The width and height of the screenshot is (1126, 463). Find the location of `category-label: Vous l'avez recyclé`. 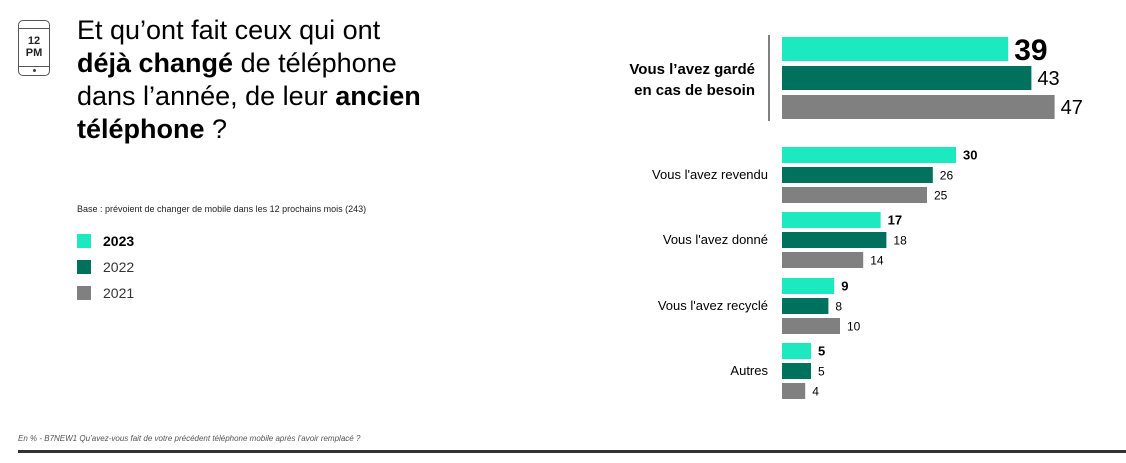

category-label: Vous l'avez recyclé is located at coordinates (713, 305).